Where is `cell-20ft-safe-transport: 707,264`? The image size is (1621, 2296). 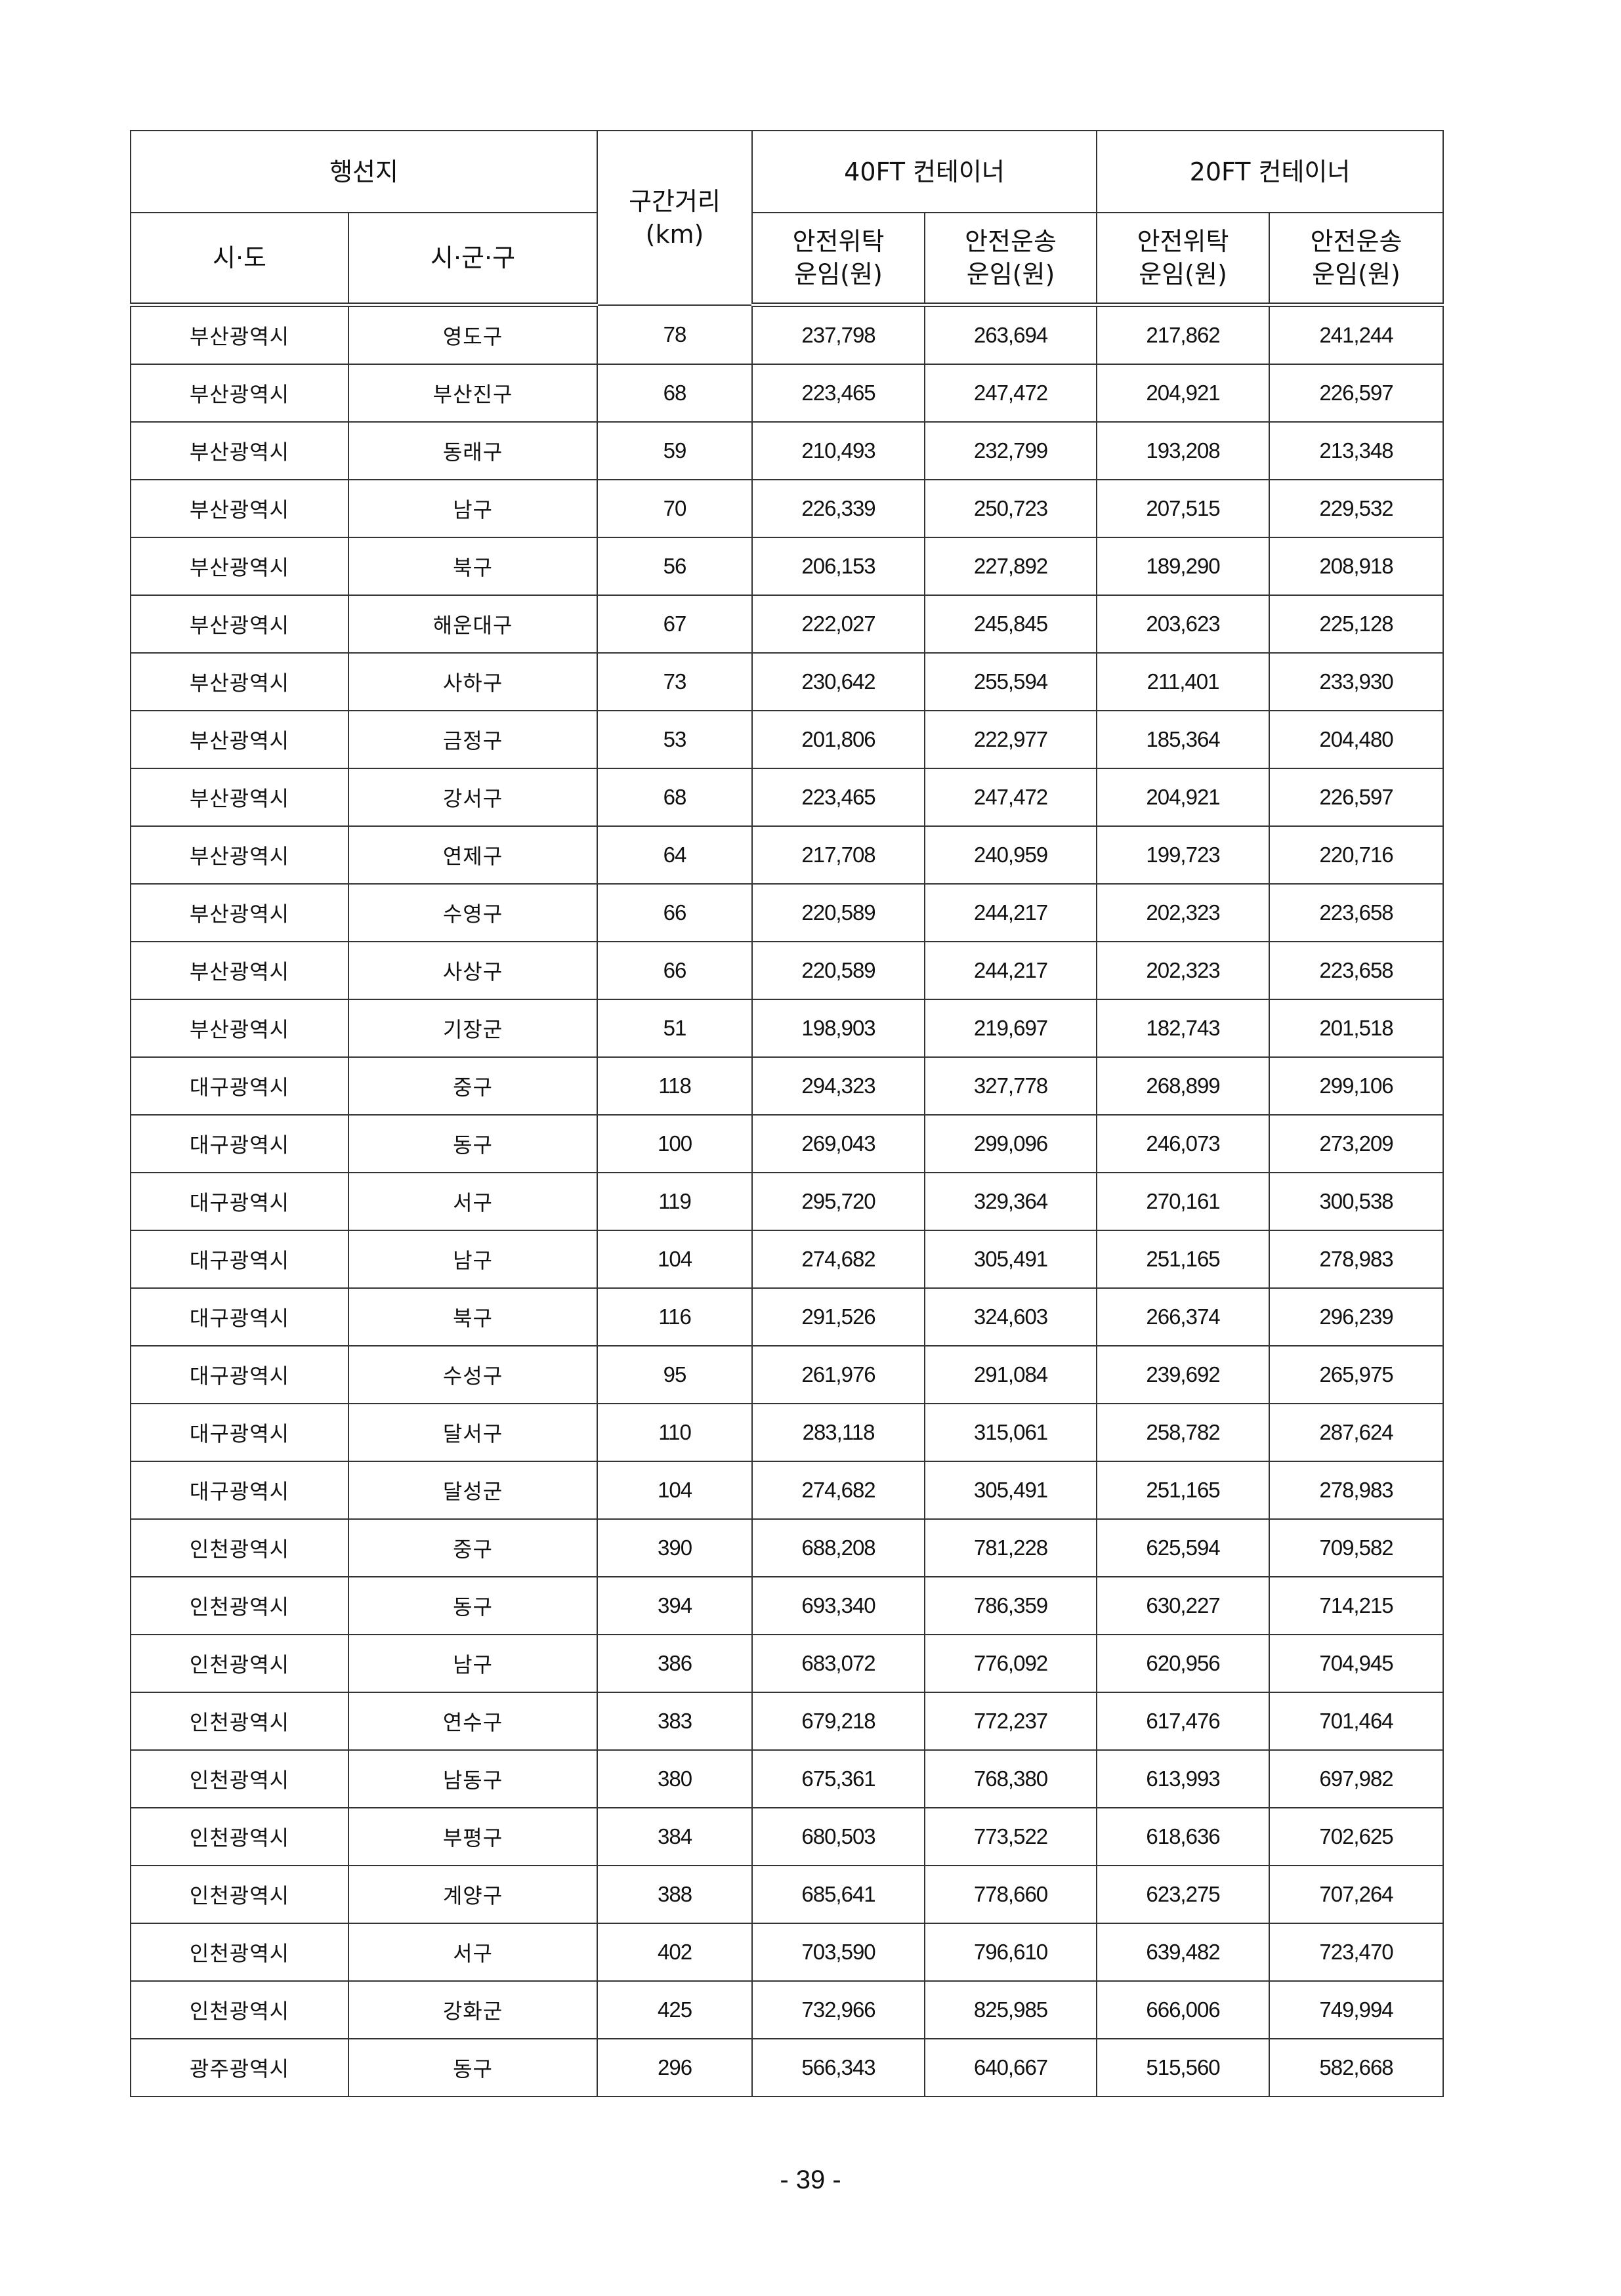 cell-20ft-safe-transport: 707,264 is located at coordinates (1356, 1894).